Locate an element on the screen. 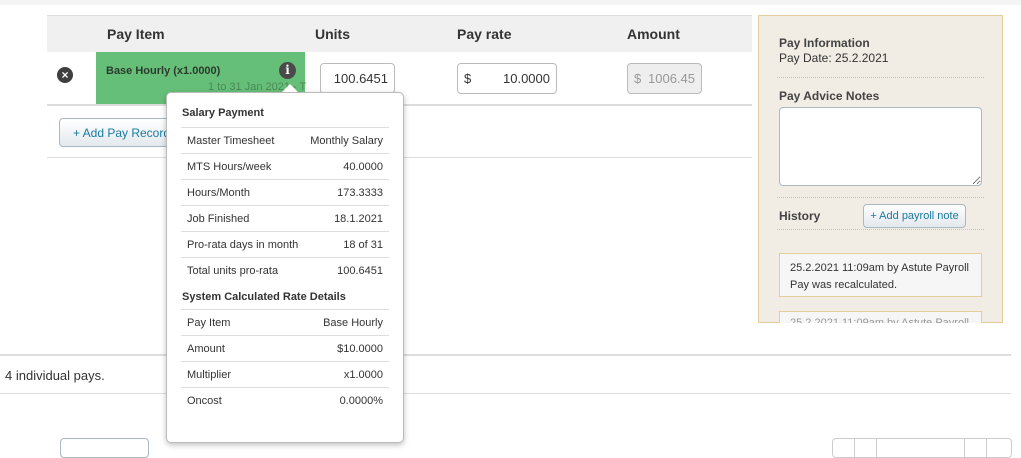 The height and width of the screenshot is (458, 1021). history-text: Pay was recalculated. is located at coordinates (843, 285).